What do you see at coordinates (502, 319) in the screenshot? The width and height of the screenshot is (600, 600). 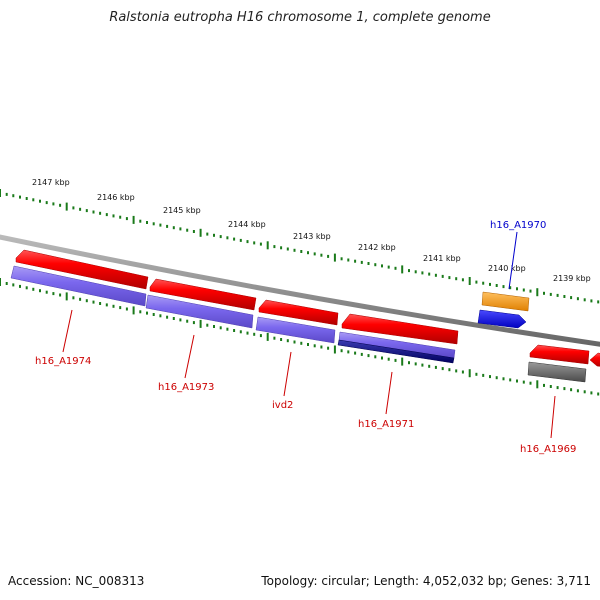 I see `gene-h16_A1970-blue` at bounding box center [502, 319].